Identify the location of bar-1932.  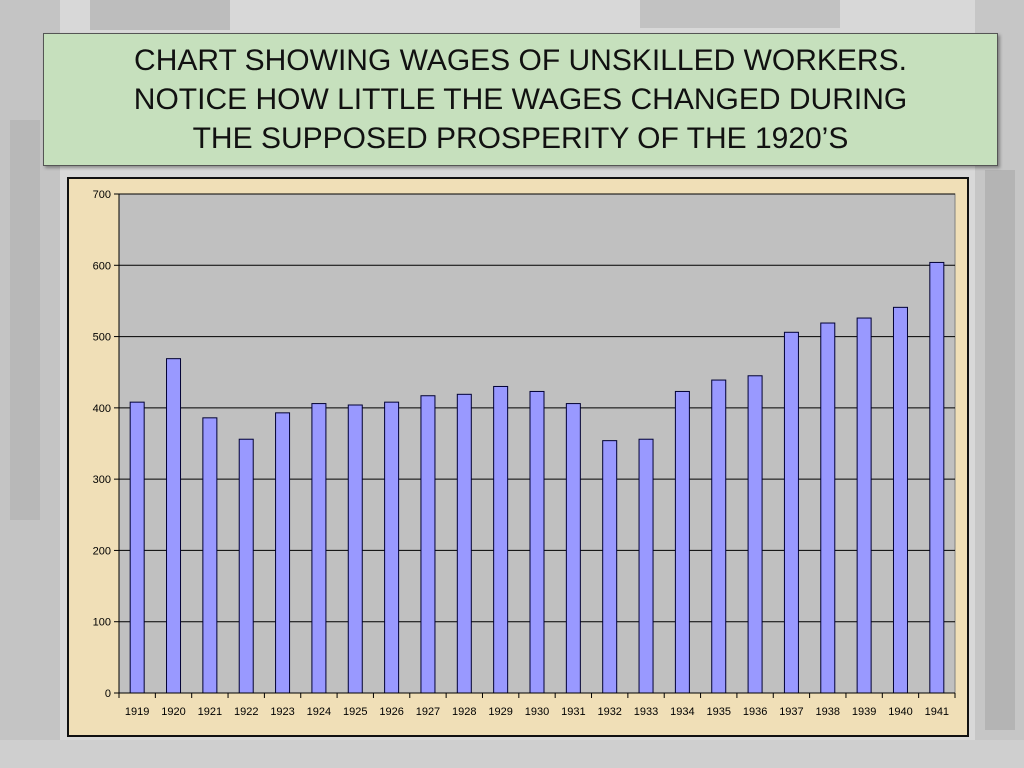
(610, 567).